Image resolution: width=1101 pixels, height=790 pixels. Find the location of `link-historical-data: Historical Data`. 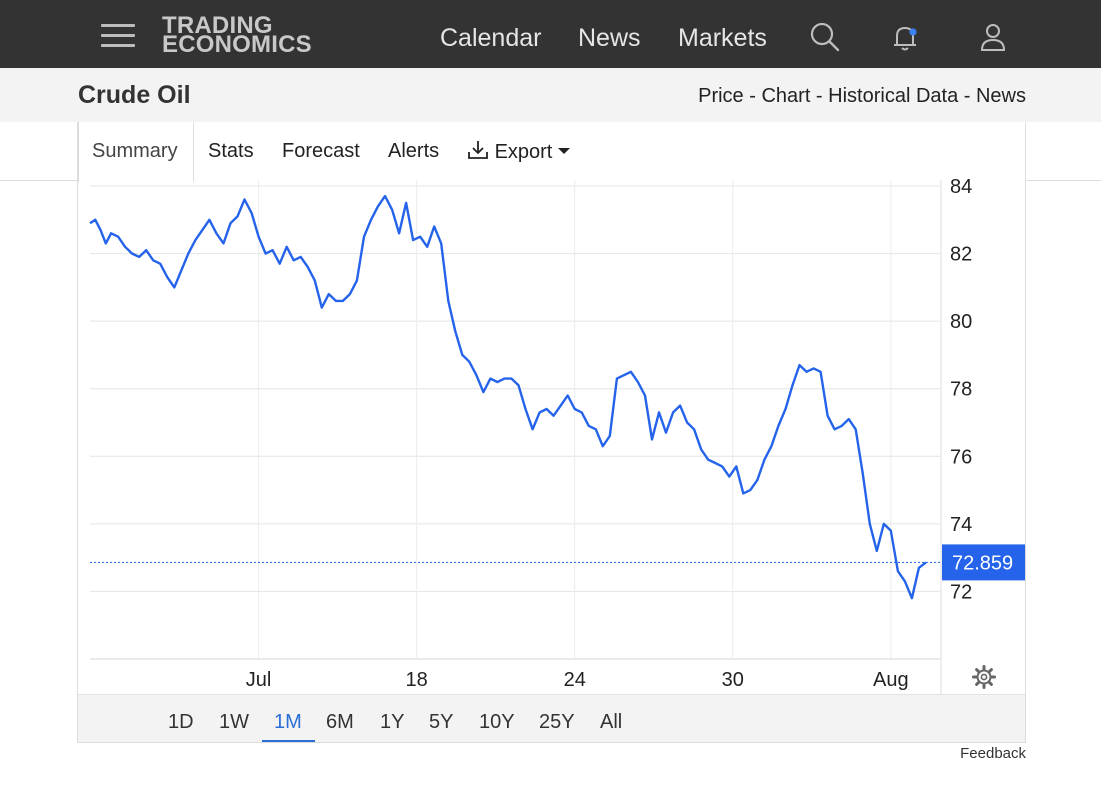

link-historical-data: Historical Data is located at coordinates (893, 96).